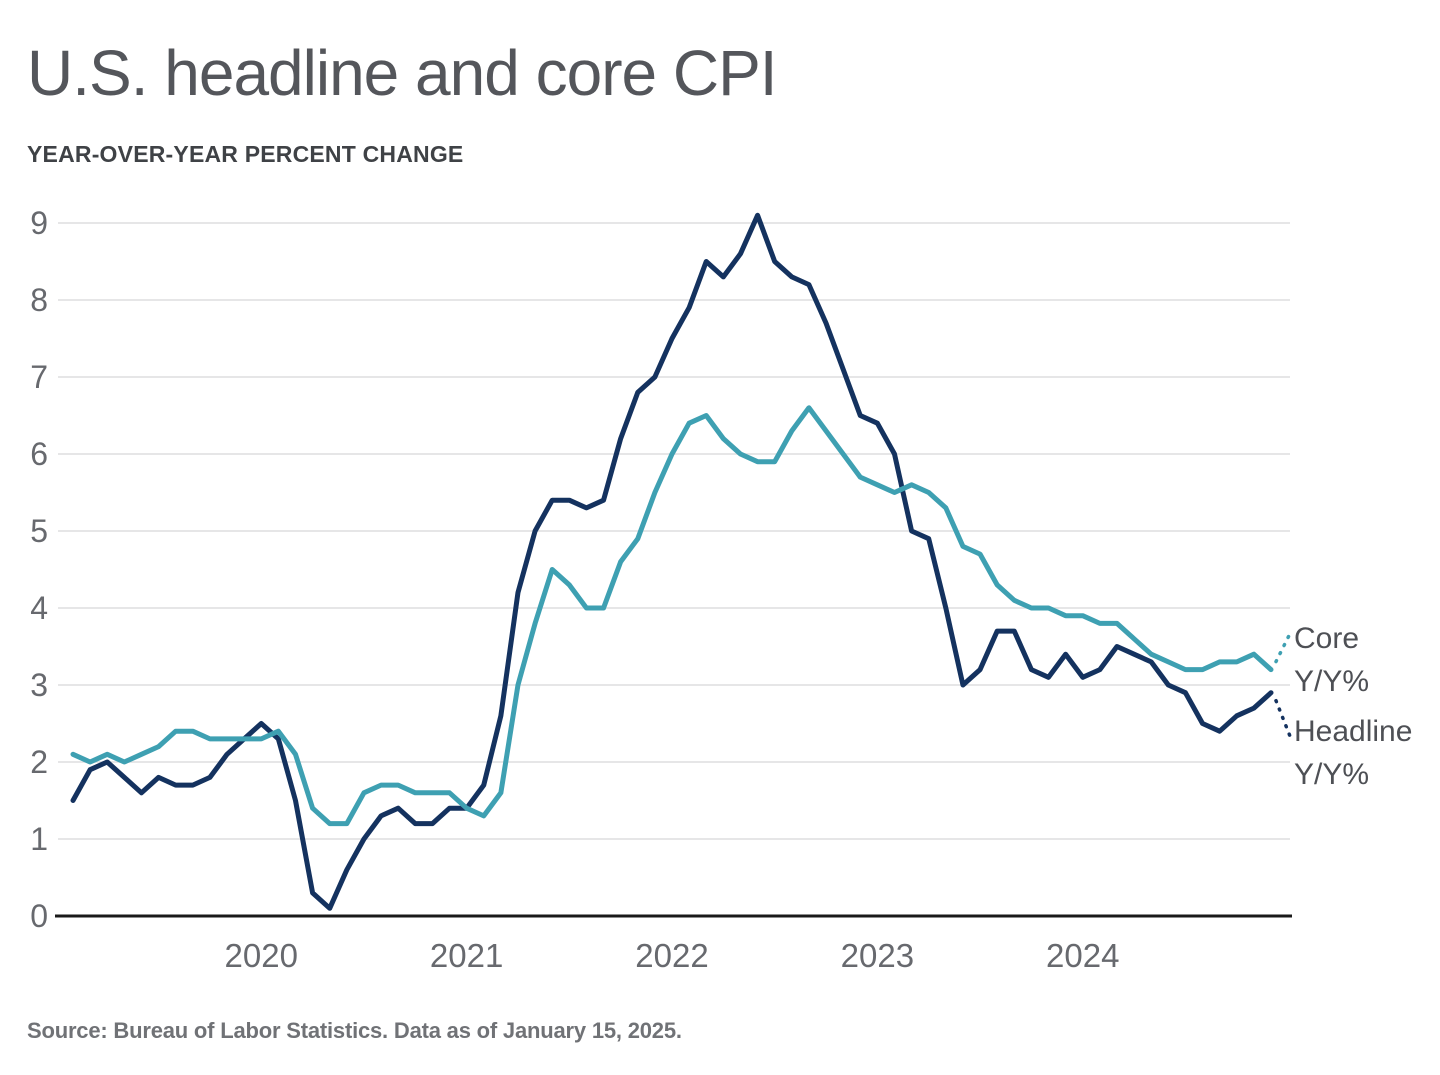  I want to click on legend-core-line1: Core, so click(1327, 638).